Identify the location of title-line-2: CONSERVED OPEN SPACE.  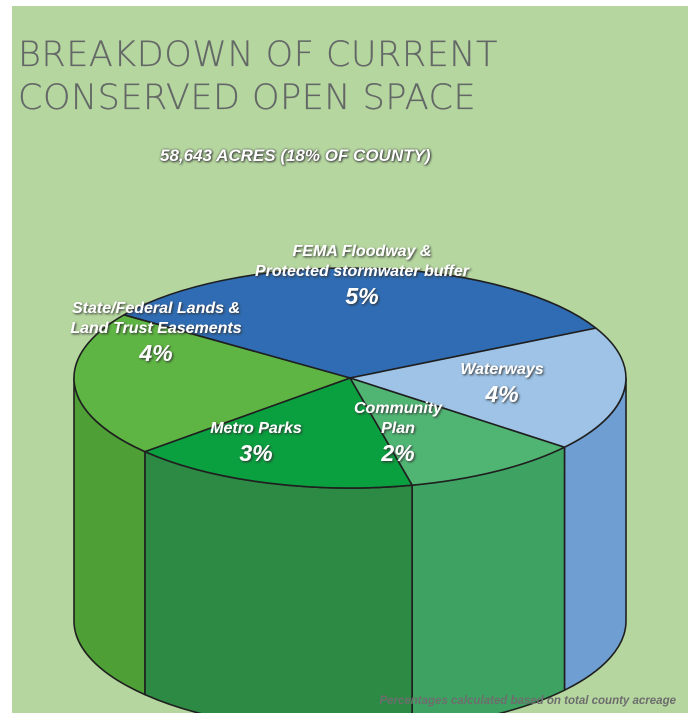
(247, 98).